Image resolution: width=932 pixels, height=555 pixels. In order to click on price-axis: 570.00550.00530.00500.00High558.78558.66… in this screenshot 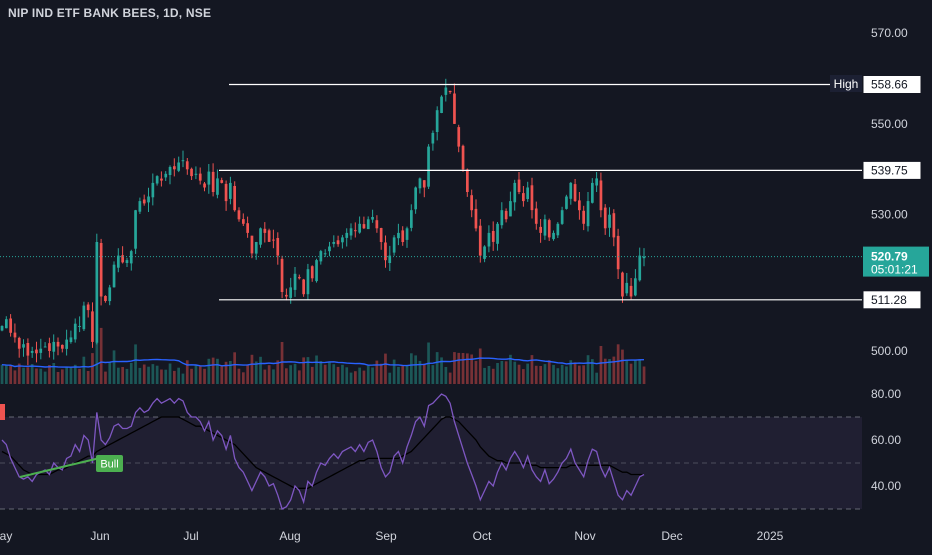, I will do `click(879, 259)`.